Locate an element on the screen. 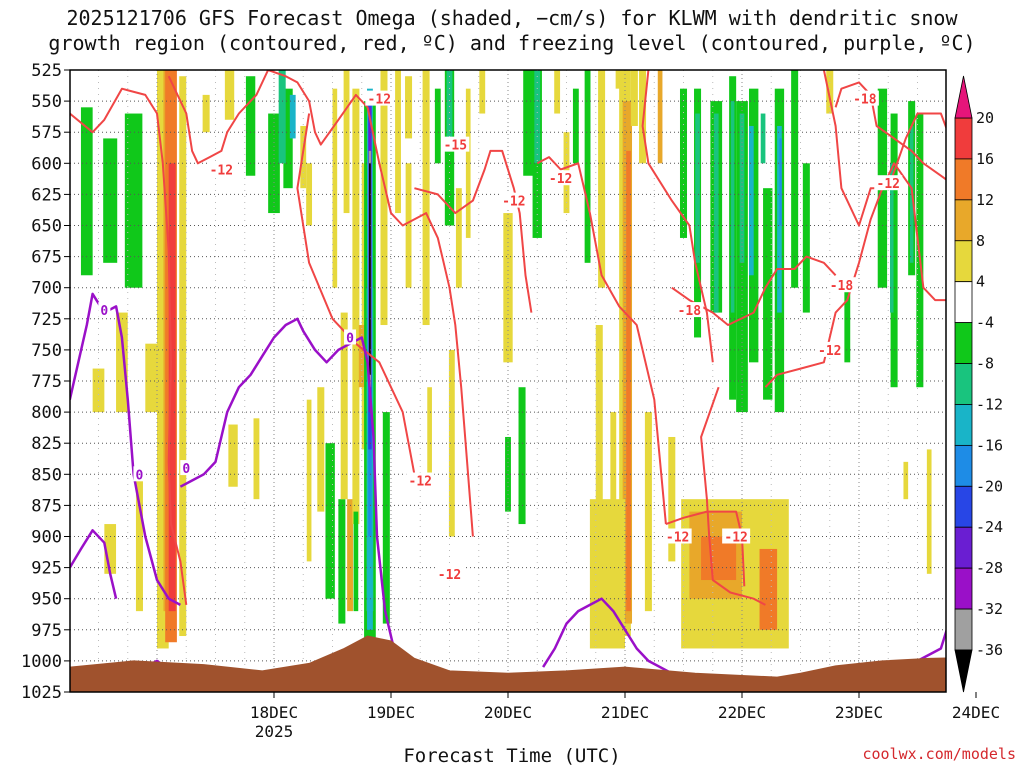 The width and height of the screenshot is (1024, 768). colorbar: 20 16 12 8 4 -4 -8 -12 -16 -20 -24 -28 -32 -36 is located at coordinates (978, 384).